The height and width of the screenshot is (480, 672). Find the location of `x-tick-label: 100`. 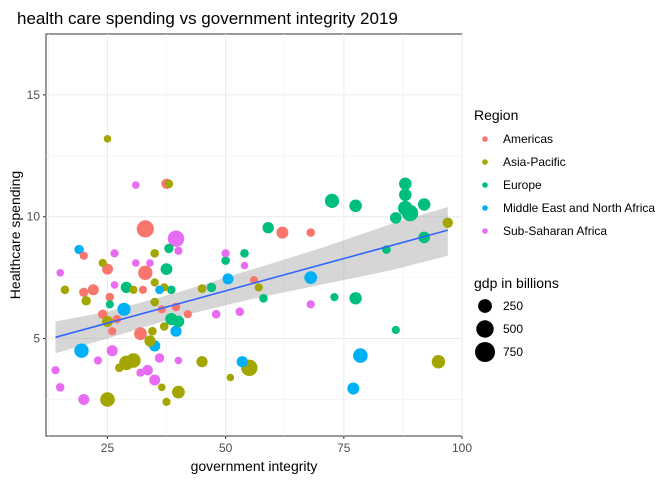

x-tick-label: 100 is located at coordinates (462, 448).